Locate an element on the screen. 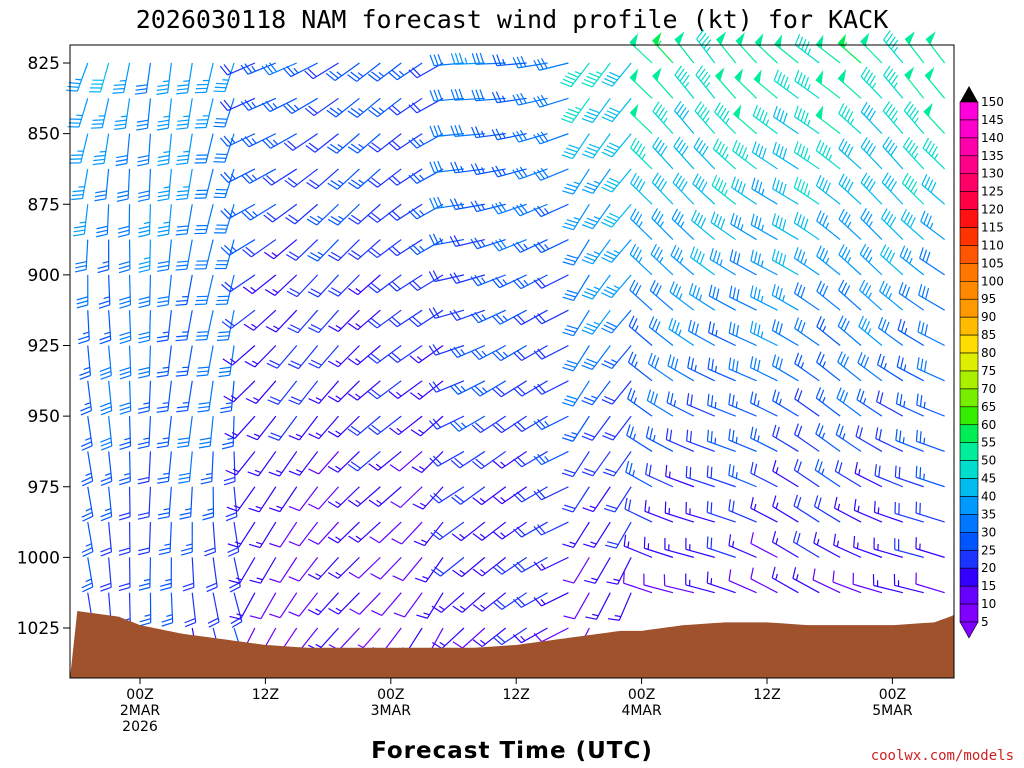  colorbar-tick-label: 140 is located at coordinates (992, 138).